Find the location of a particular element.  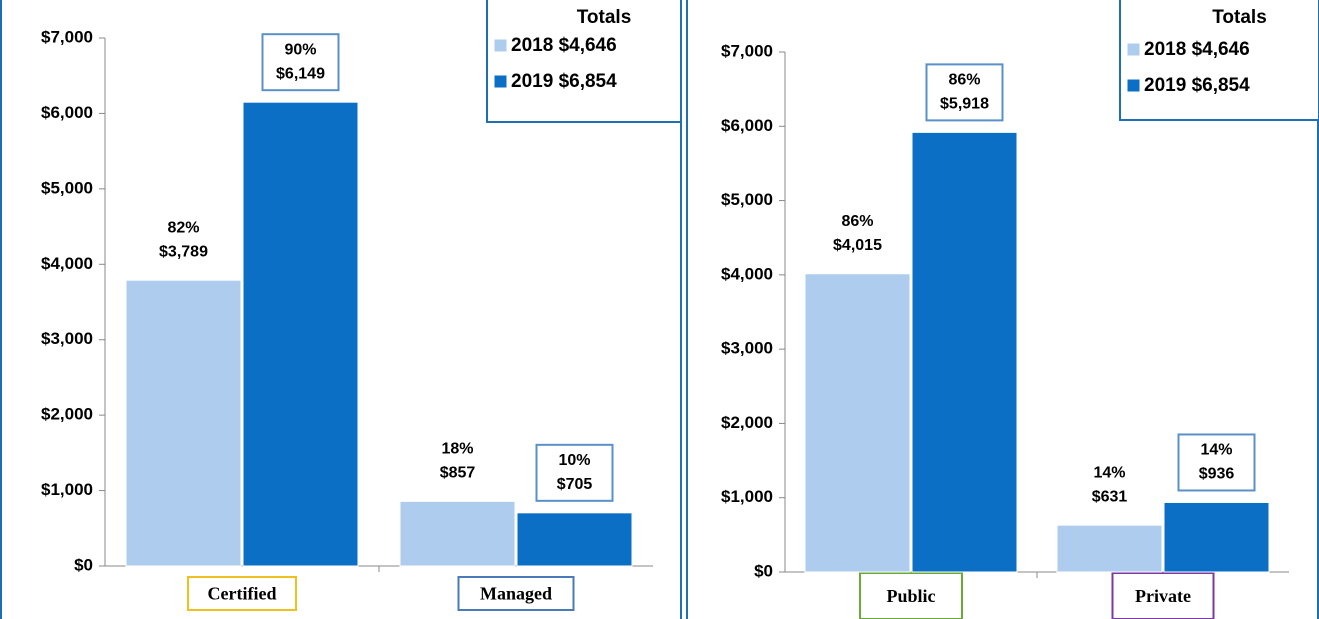

x-tick-label: Public is located at coordinates (910, 596).